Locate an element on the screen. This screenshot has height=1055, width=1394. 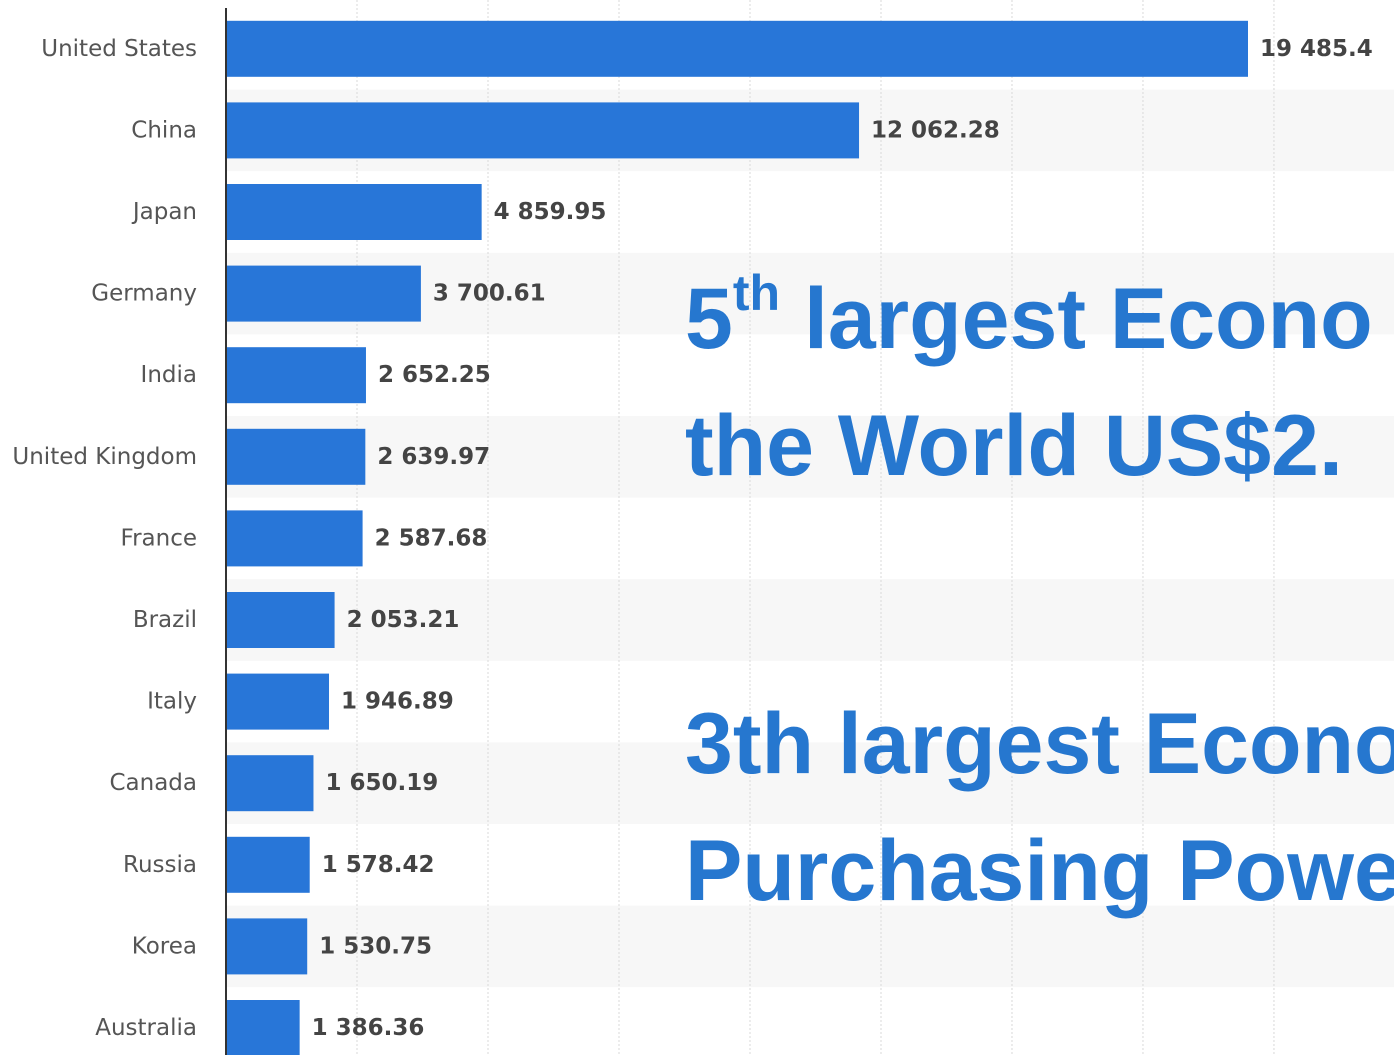
category-label-russia: Russia is located at coordinates (160, 865).